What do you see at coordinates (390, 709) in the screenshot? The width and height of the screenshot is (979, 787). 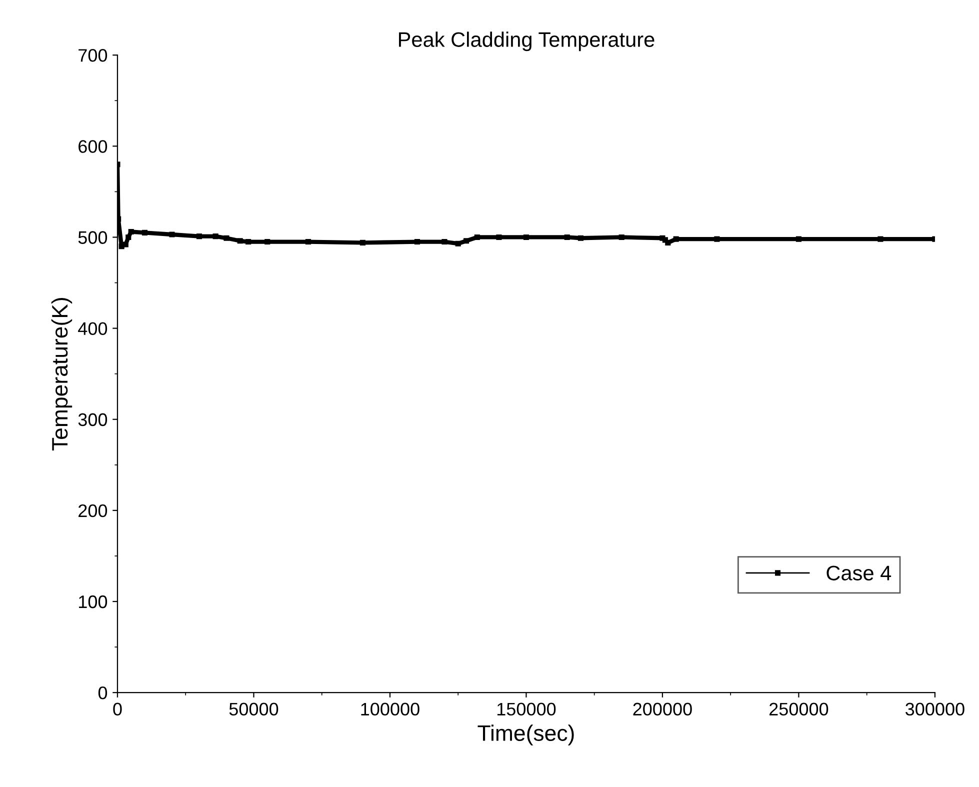 I see `x-tick-label: 100000` at bounding box center [390, 709].